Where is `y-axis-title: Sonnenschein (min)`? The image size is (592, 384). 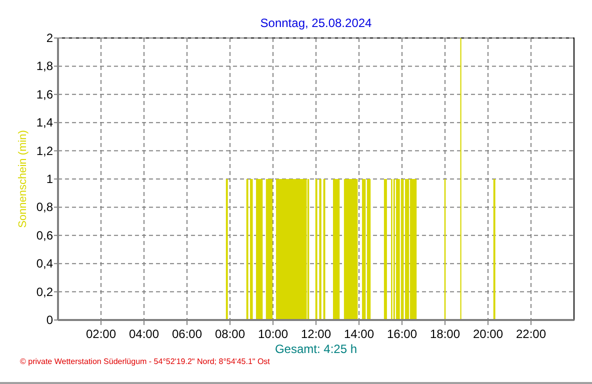 y-axis-title: Sonnenschein (min) is located at coordinates (23, 179).